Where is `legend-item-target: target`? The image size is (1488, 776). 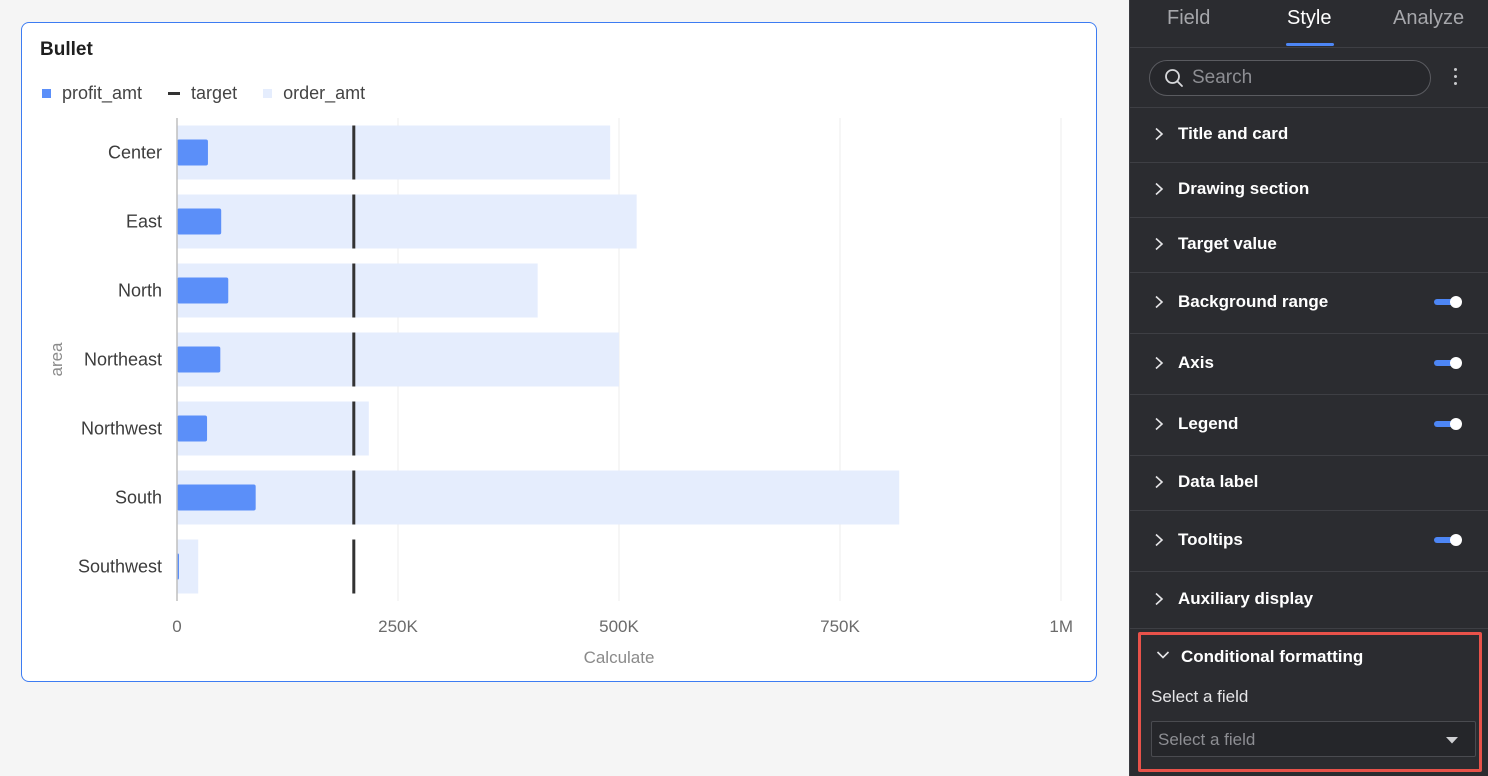
legend-item-target: target is located at coordinates (202, 93).